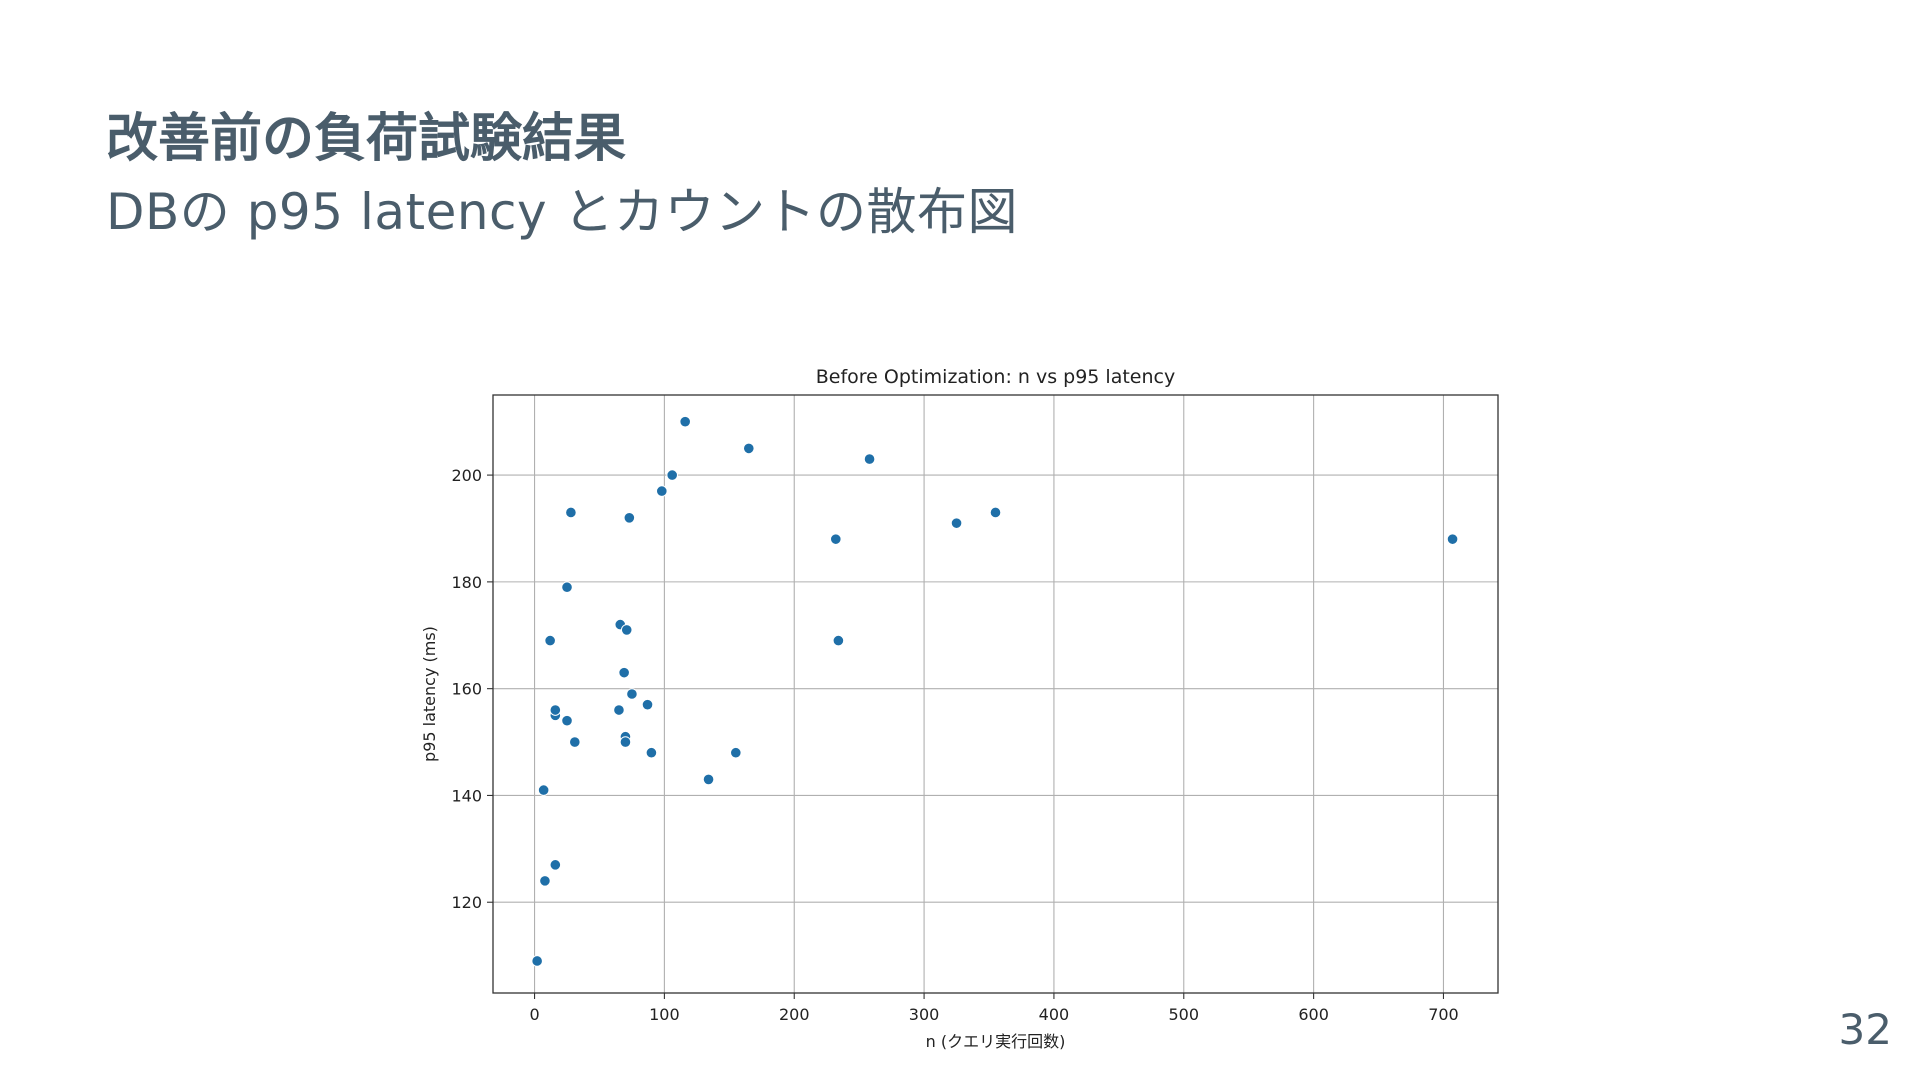 Image resolution: width=1920 pixels, height=1080 pixels. Describe the element at coordinates (429, 694) in the screenshot. I see `y-axis-label: p95 latency (ms)` at that location.